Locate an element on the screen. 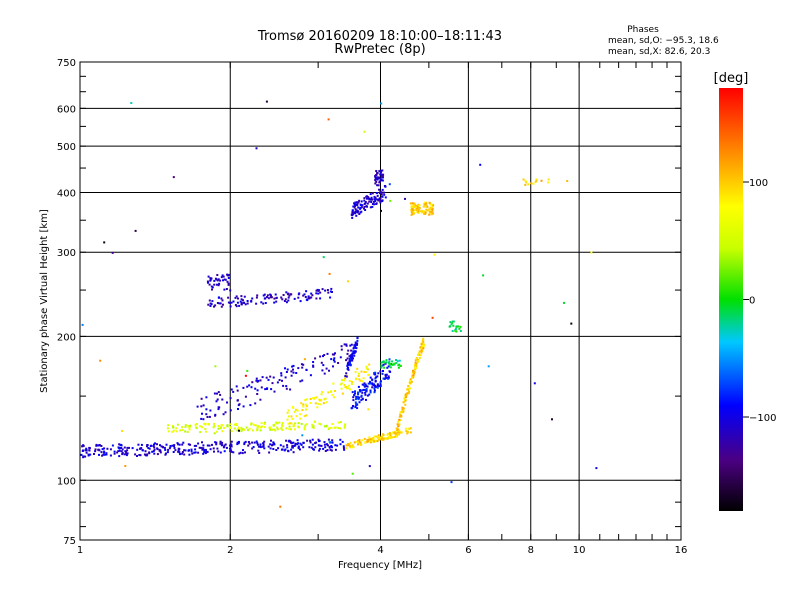  y-tick-label: 750 is located at coordinates (66, 63).